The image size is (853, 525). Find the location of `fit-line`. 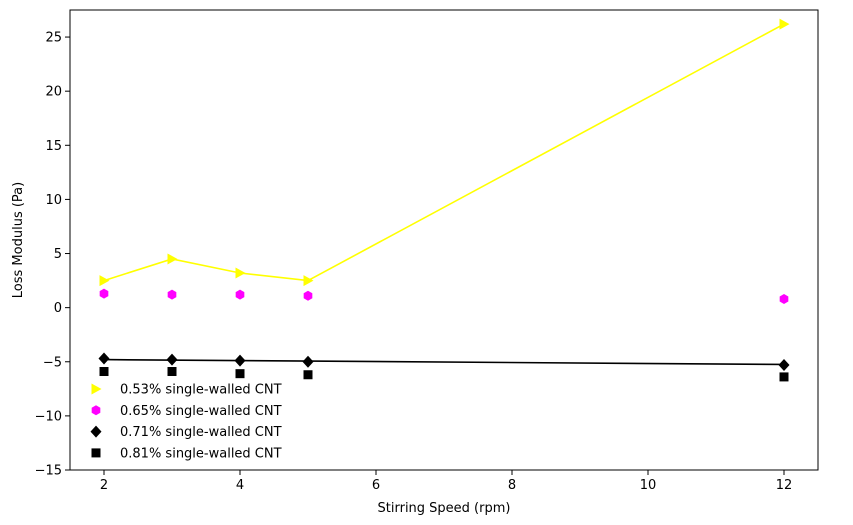

fit-line is located at coordinates (444, 362).